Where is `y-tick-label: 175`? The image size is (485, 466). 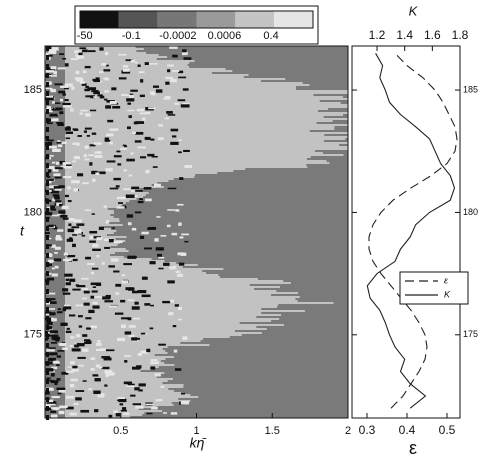 y-tick-label: 175 is located at coordinates (470, 334).